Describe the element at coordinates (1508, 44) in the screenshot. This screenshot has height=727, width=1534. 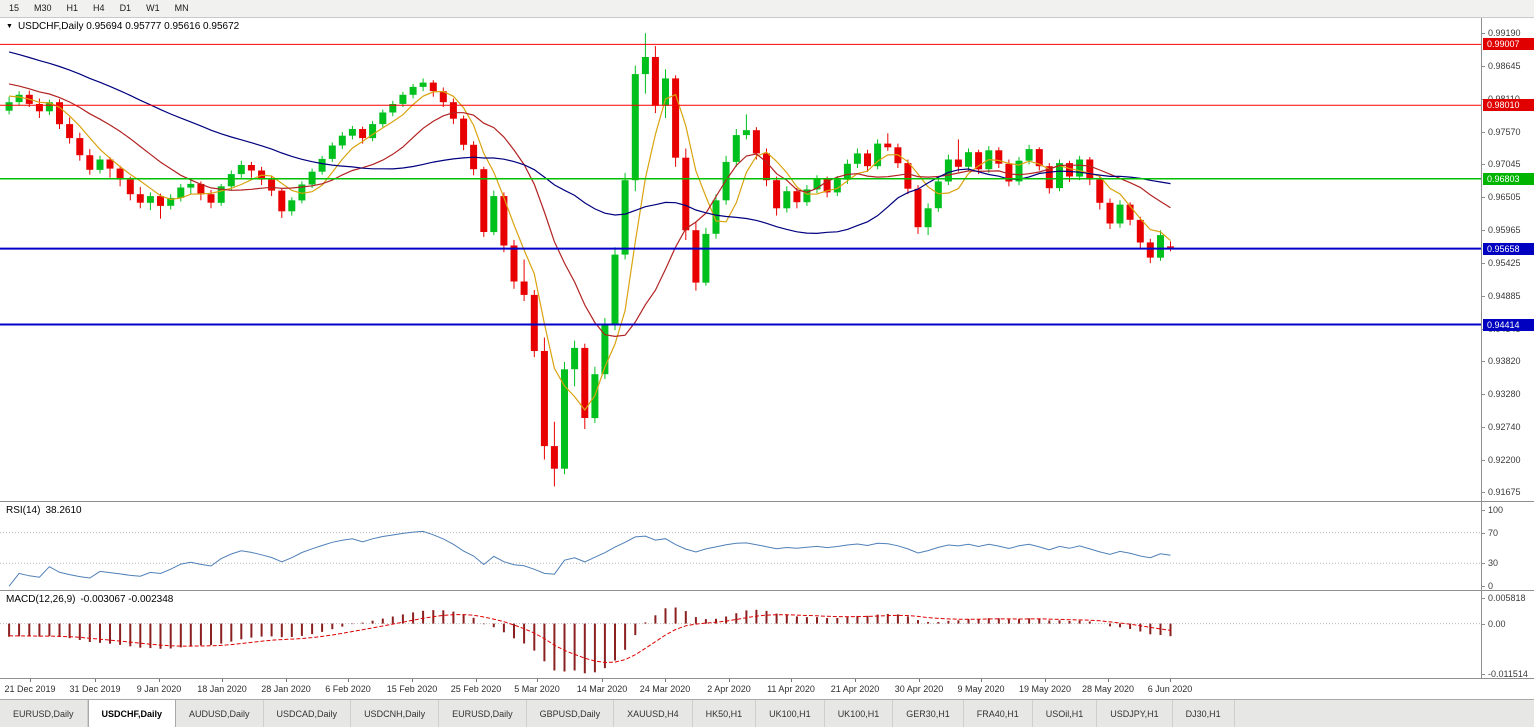
I see `price-line-tag: 0.99007` at that location.